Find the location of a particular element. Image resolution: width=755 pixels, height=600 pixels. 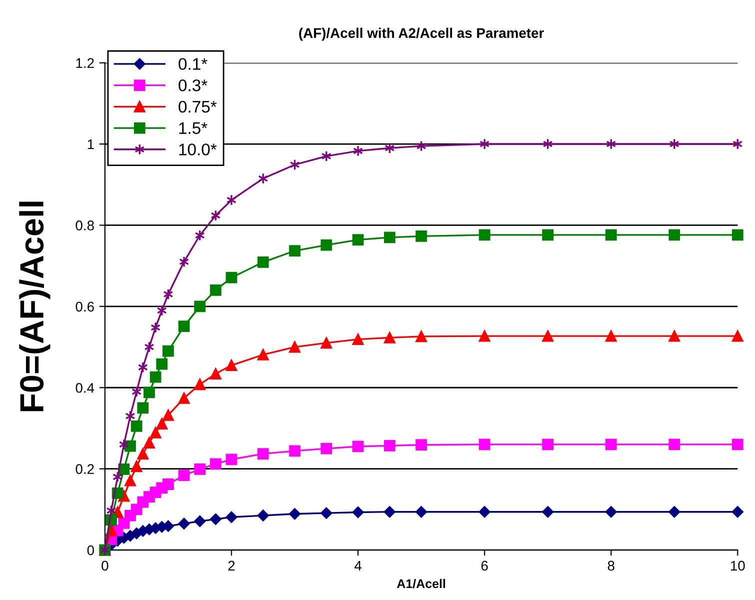

x-tick-label: 4 is located at coordinates (358, 565).